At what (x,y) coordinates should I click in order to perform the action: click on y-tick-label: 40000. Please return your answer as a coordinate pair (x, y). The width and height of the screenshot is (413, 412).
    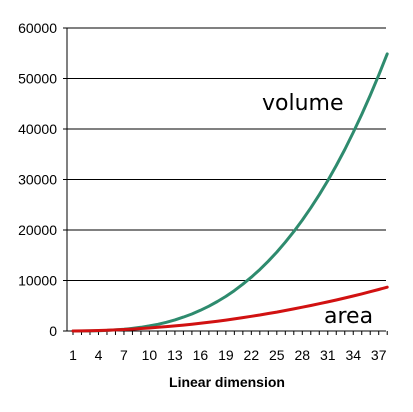
    Looking at the image, I should click on (37, 129).